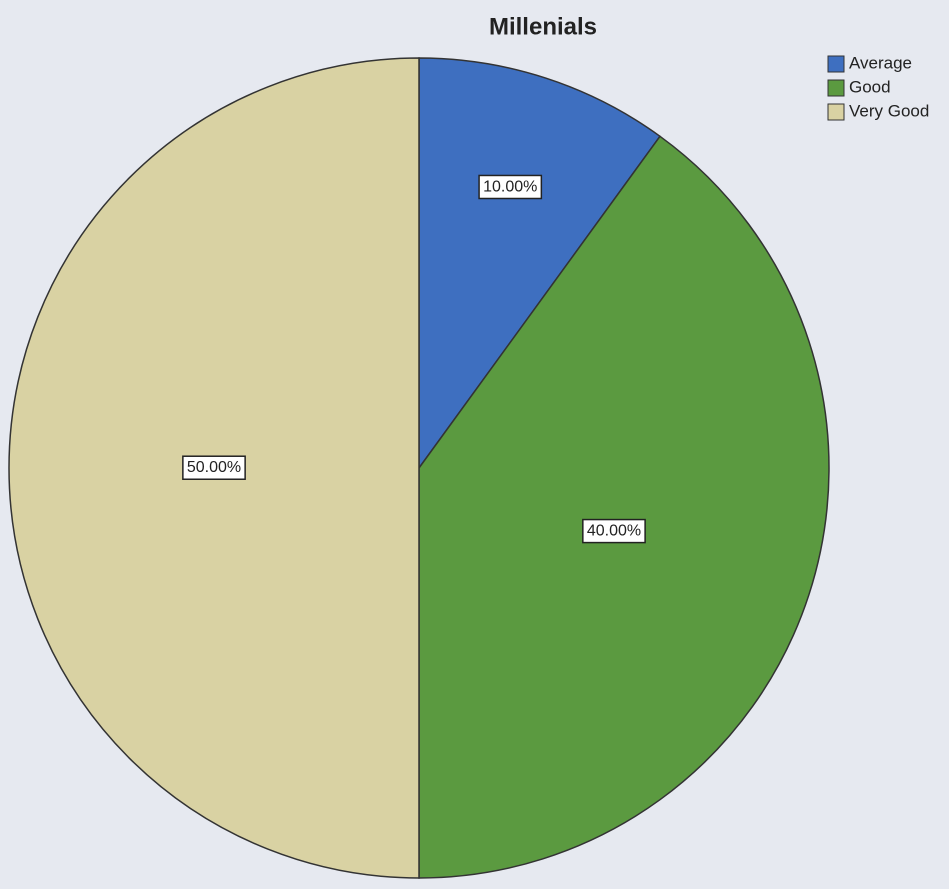 This screenshot has height=889, width=949. I want to click on data-label: 10.00%, so click(510, 186).